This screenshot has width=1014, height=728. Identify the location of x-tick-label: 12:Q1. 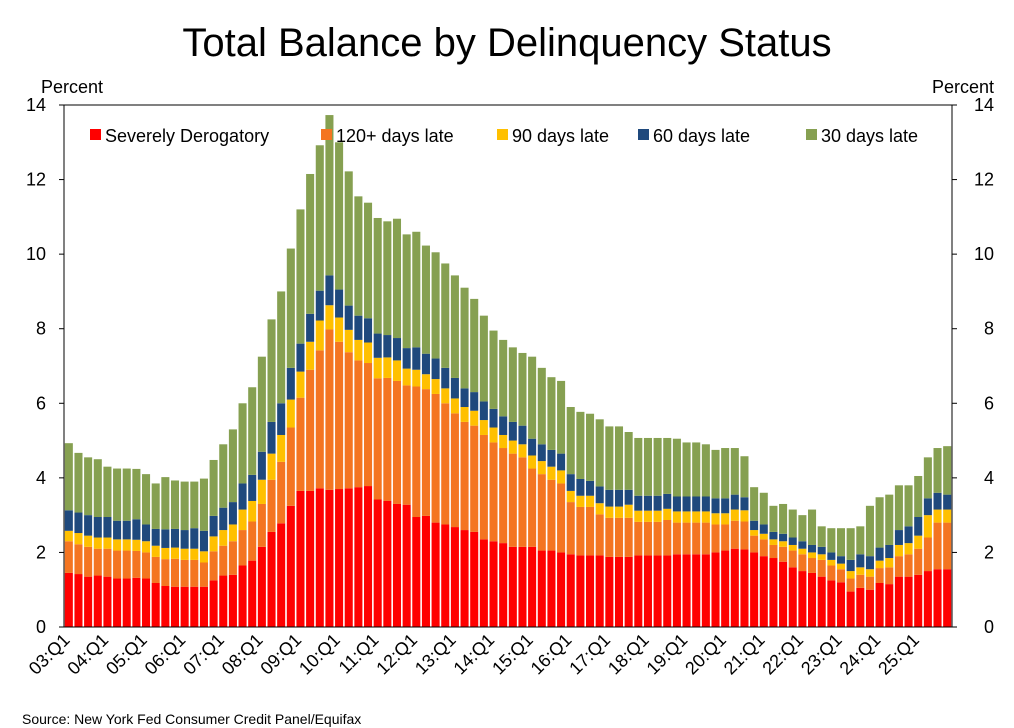
(396, 654).